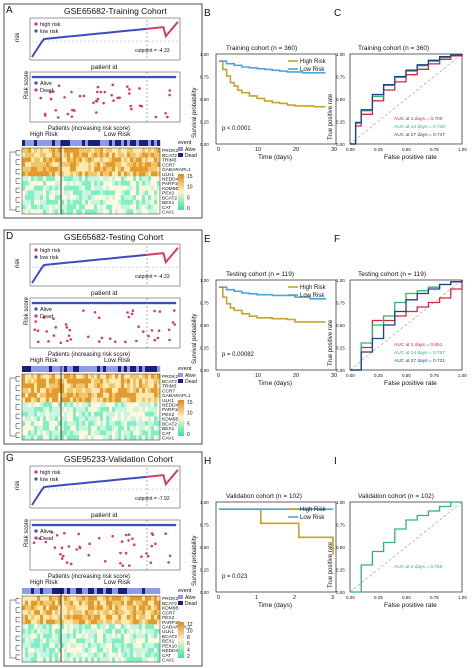 Image resolution: width=474 pixels, height=668 pixels. I want to click on event-dead-swatch, so click(180, 603).